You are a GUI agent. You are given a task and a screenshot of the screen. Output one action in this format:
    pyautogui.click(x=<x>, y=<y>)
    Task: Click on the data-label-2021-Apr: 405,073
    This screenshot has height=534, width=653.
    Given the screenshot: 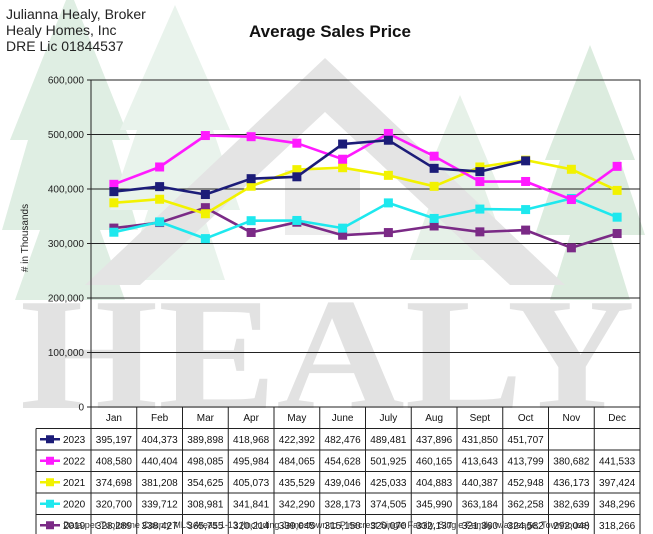 What is the action you would take?
    pyautogui.click(x=251, y=483)
    